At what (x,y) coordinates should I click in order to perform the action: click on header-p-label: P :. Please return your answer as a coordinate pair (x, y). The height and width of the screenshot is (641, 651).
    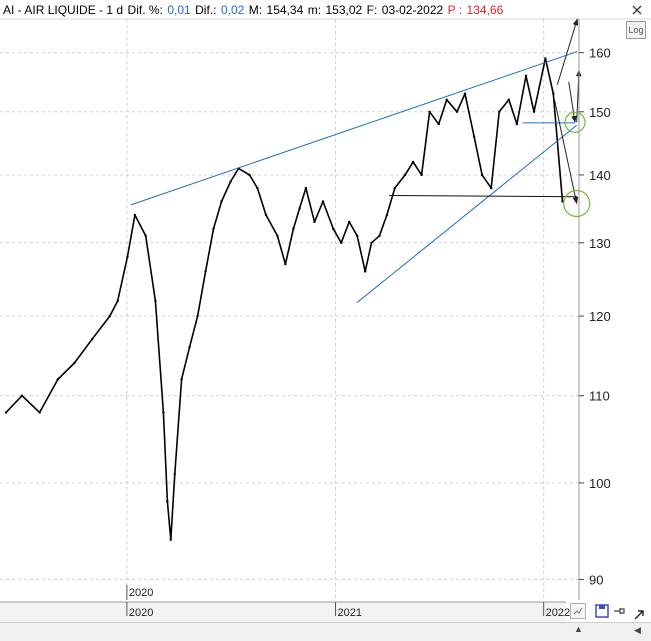
    Looking at the image, I should click on (455, 10).